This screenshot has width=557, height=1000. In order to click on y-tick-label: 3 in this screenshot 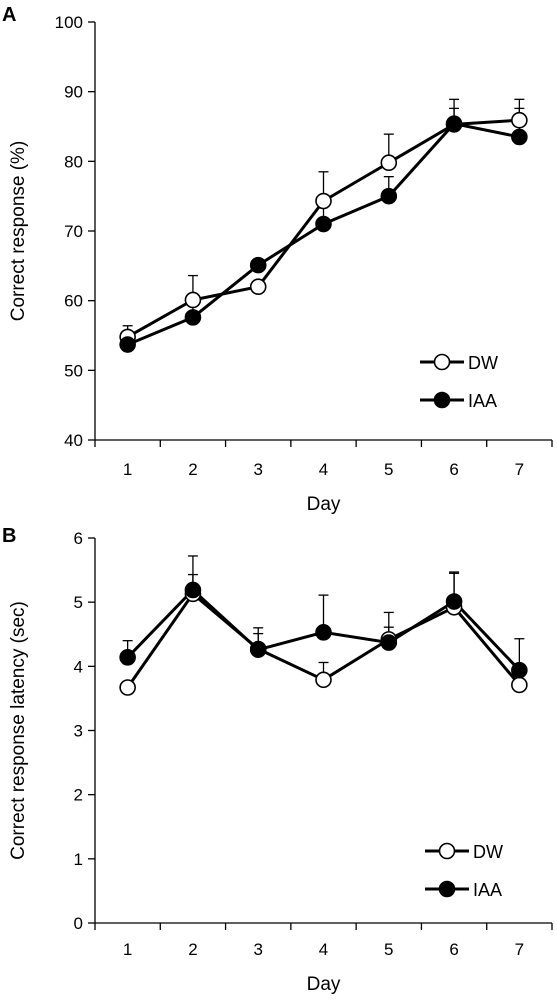, I will do `click(78, 731)`.